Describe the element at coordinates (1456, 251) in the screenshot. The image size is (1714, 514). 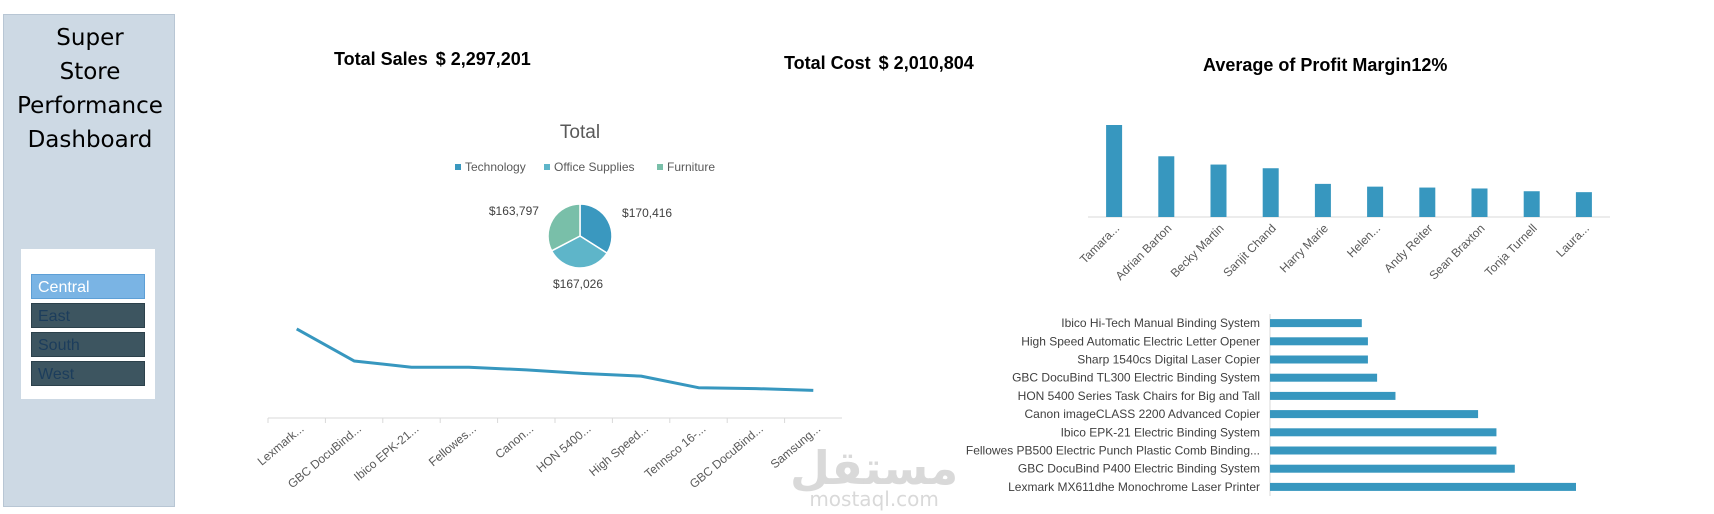
I see `bar-tick-label: Sean Braxton` at that location.